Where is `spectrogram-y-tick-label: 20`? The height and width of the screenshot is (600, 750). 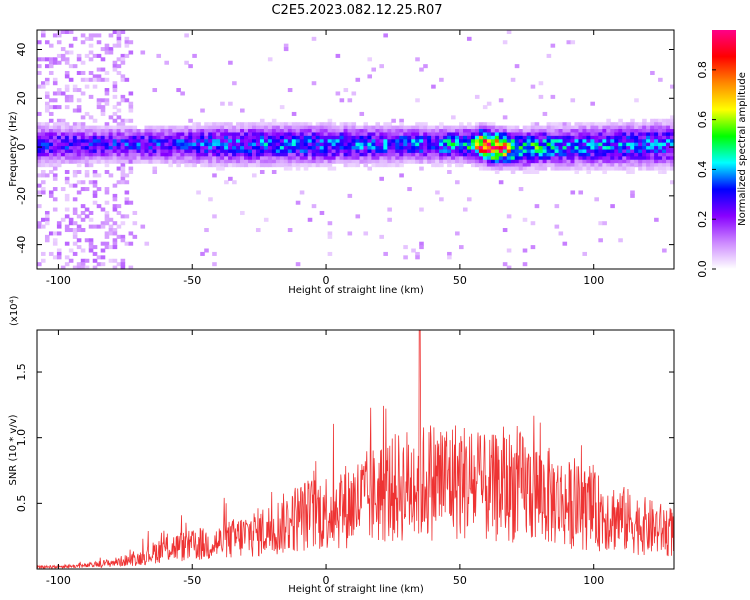
spectrogram-y-tick-label: 20 is located at coordinates (21, 98).